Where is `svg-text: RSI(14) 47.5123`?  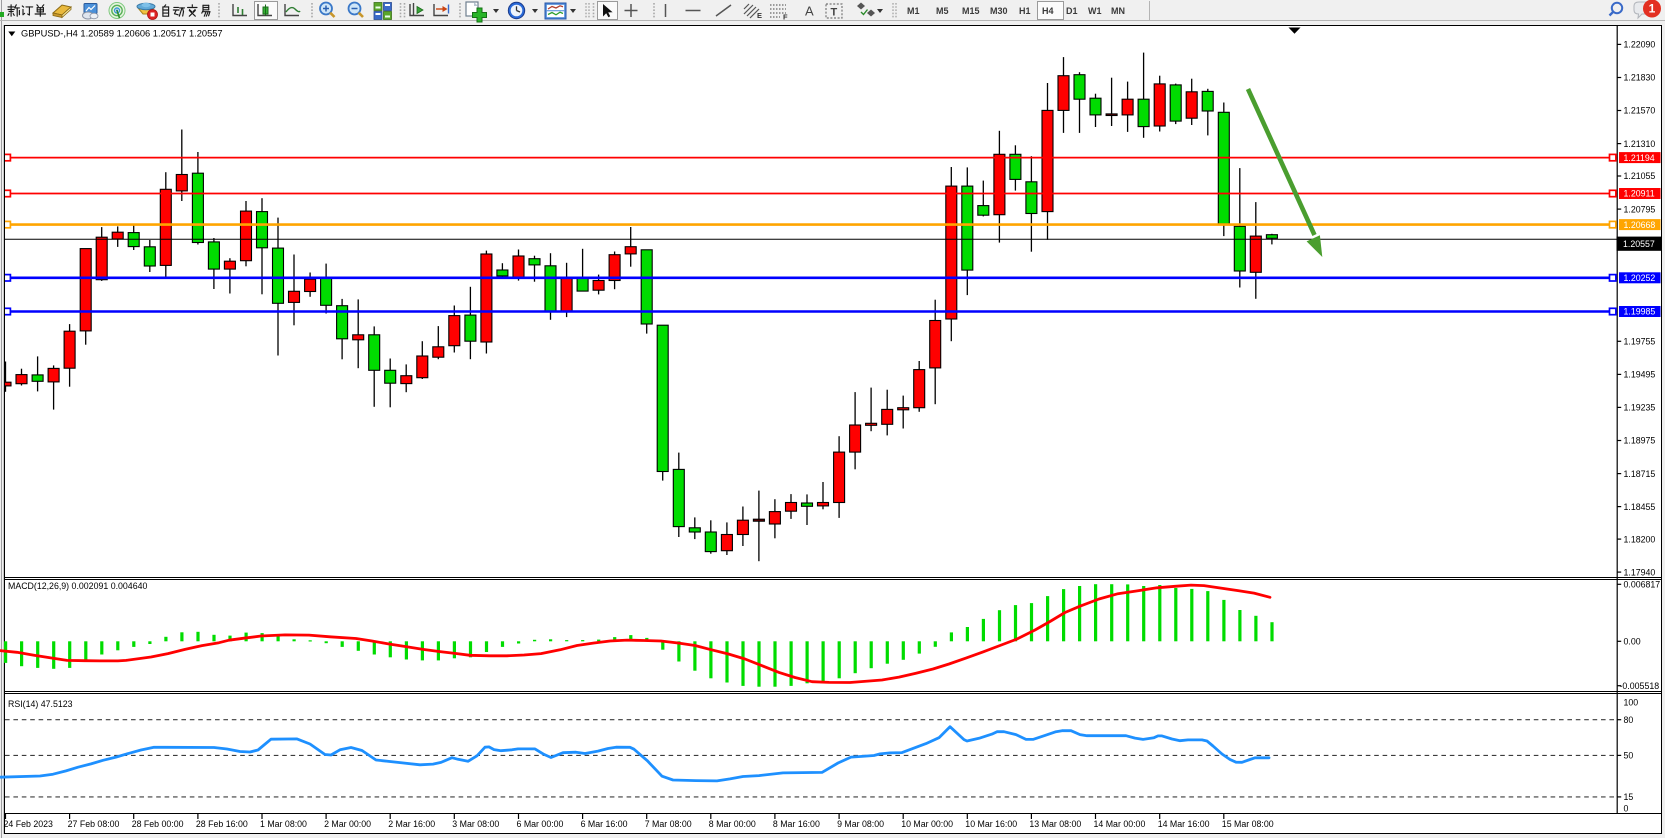
svg-text: RSI(14) 47.5123 is located at coordinates (40, 704).